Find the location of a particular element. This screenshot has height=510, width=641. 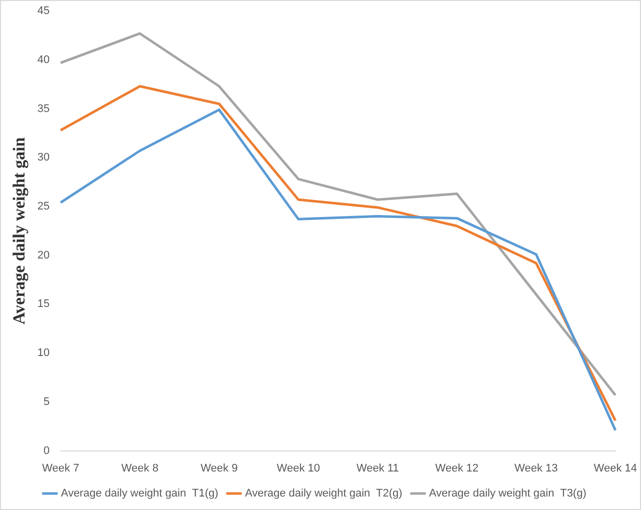

y-tick-label: 35 is located at coordinates (43, 108).